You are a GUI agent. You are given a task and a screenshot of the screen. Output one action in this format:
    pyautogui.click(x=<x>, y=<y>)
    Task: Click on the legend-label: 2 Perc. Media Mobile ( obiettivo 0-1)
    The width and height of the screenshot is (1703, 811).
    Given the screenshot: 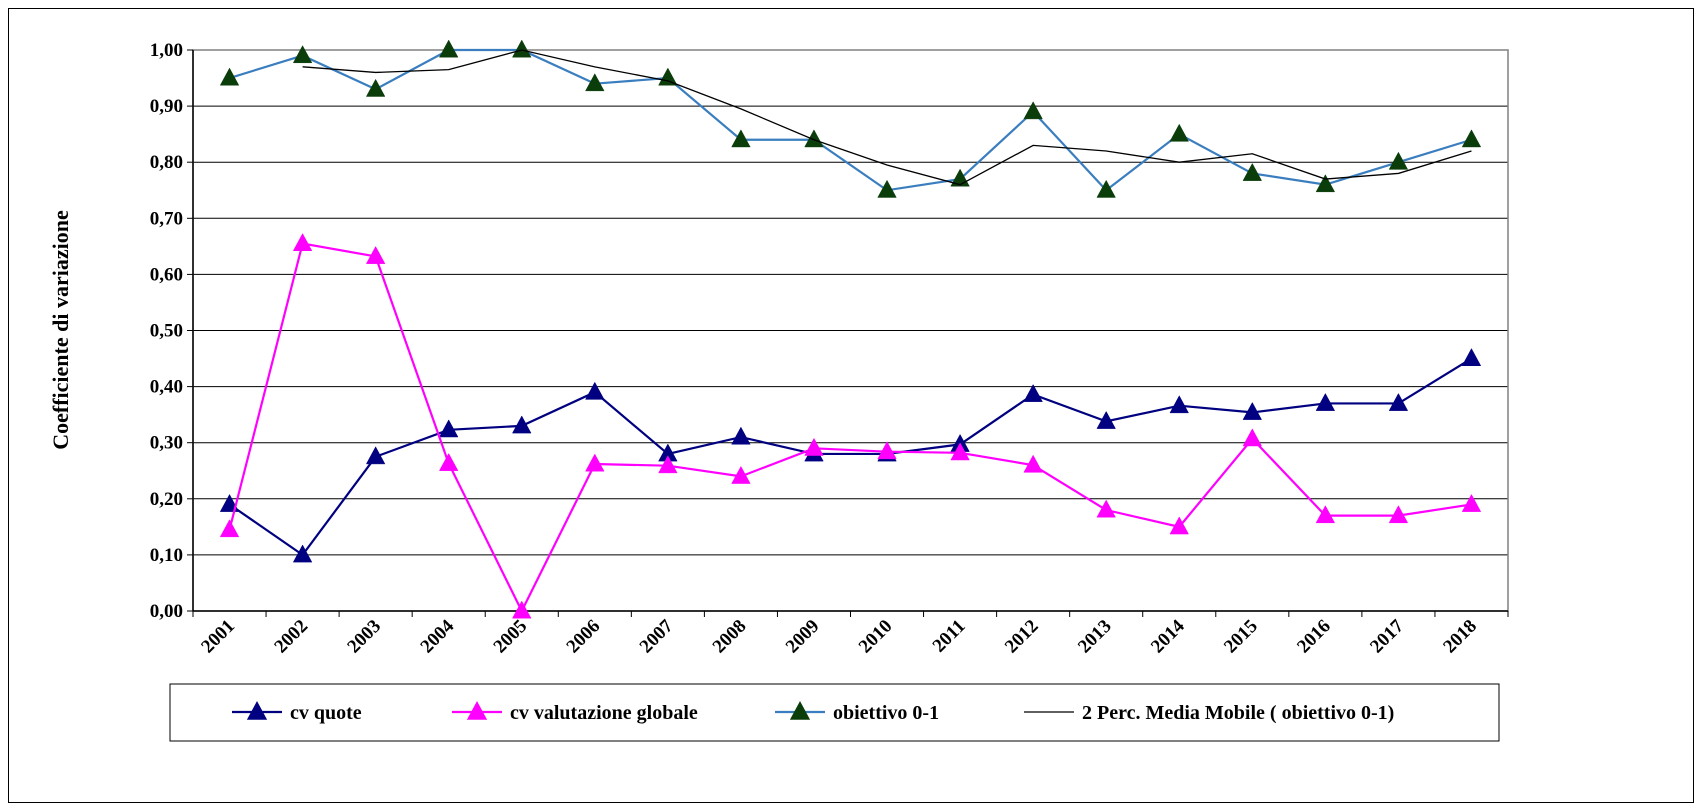 What is the action you would take?
    pyautogui.click(x=1238, y=713)
    